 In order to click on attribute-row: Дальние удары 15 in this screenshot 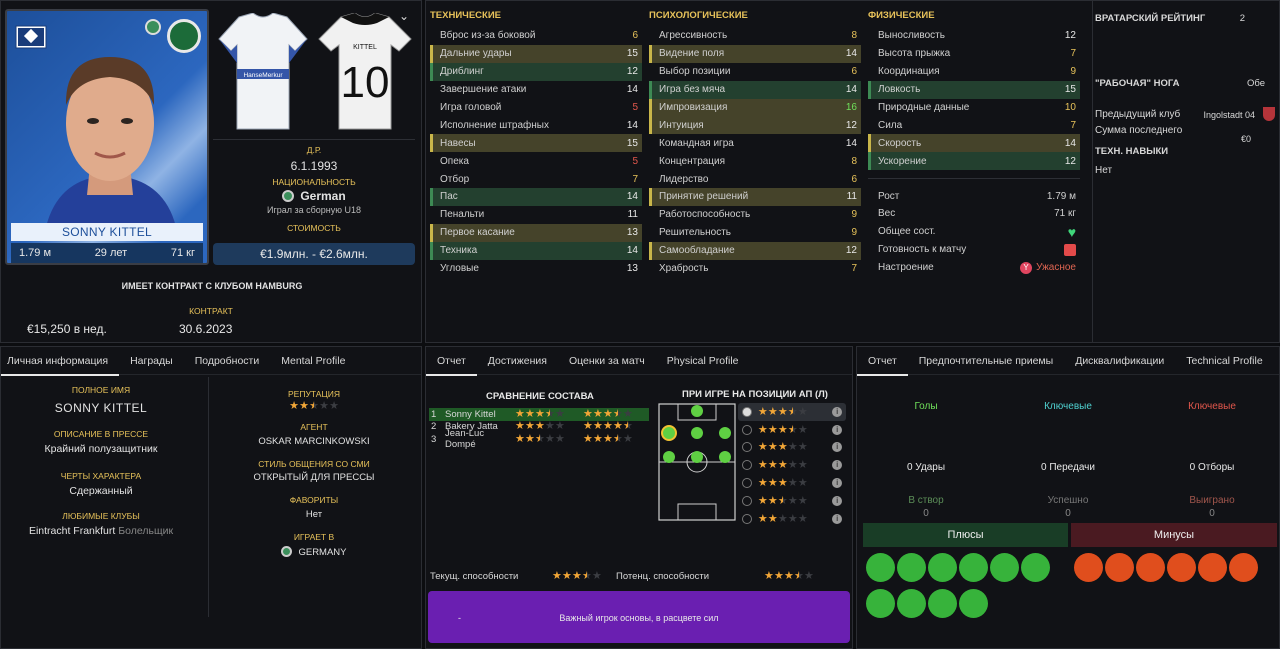, I will do `click(536, 53)`.